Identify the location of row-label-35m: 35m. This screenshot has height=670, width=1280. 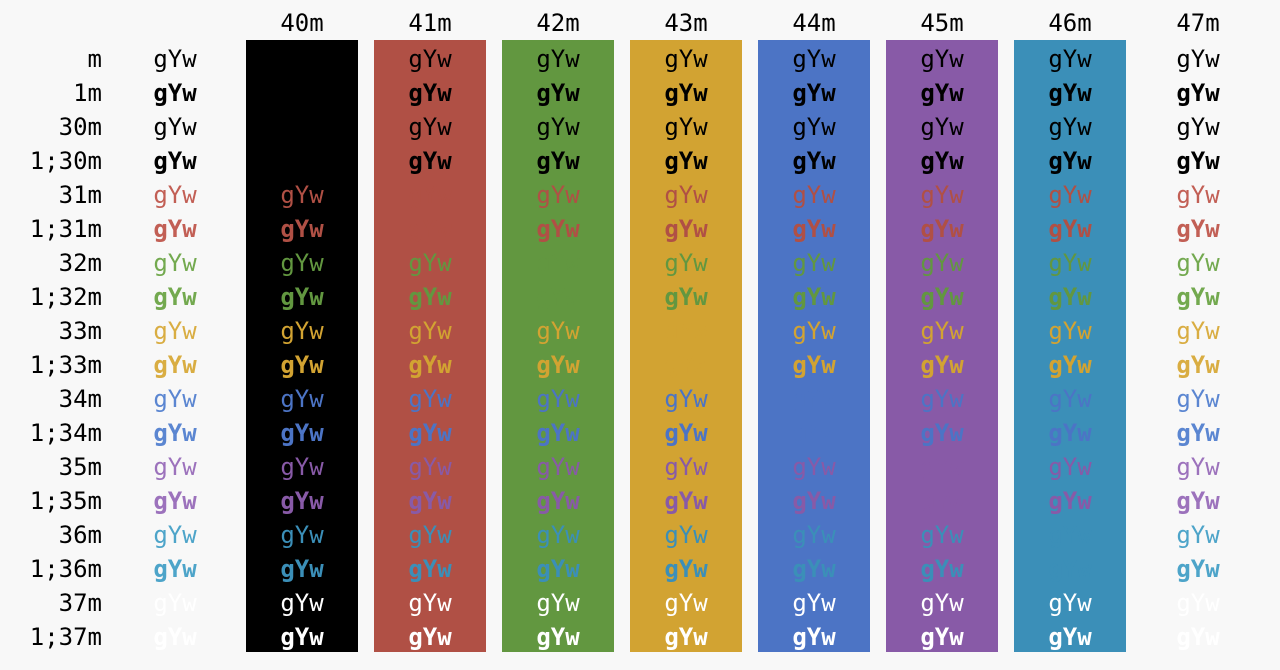
(80, 467).